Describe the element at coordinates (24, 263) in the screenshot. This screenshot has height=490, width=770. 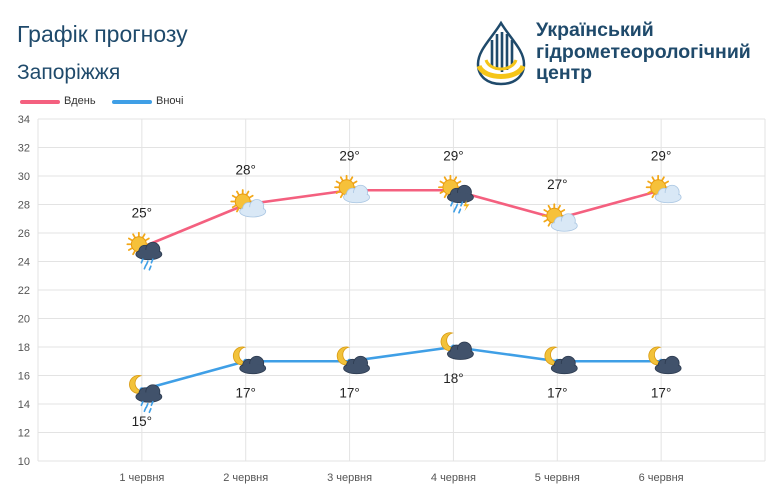
I see `y-tick-label: 24` at that location.